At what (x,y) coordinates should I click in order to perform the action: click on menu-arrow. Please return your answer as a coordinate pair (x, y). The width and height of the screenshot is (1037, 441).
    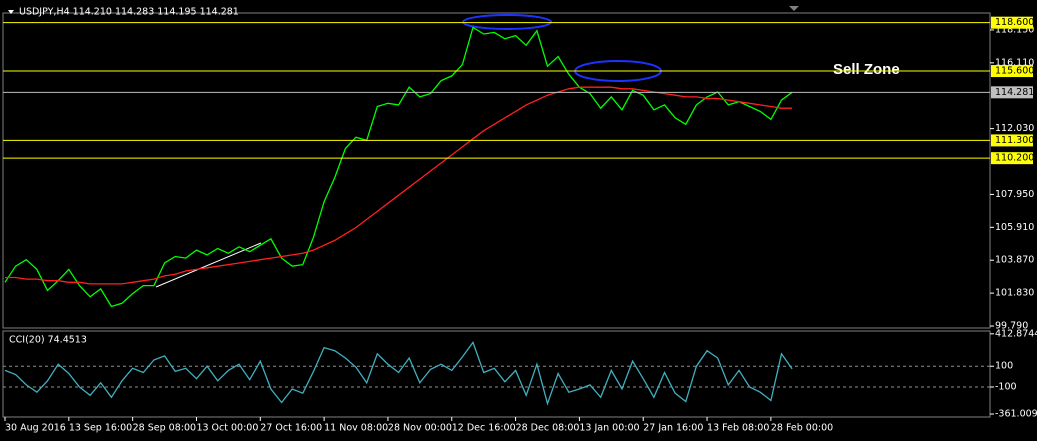
    Looking at the image, I should click on (11, 12).